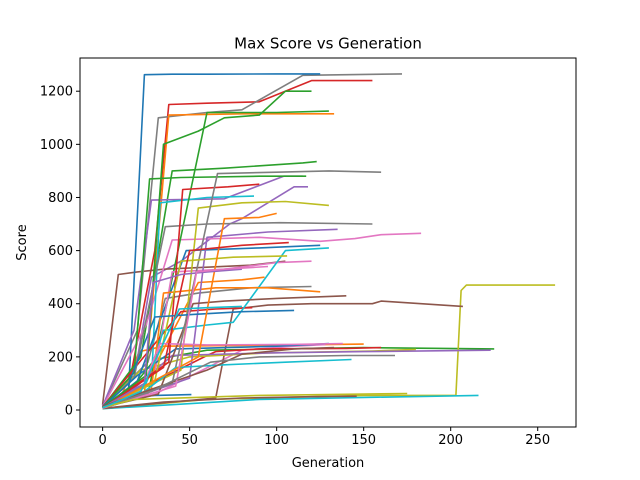 Image resolution: width=640 pixels, height=480 pixels. Describe the element at coordinates (450, 440) in the screenshot. I see `x-tick-label: 200` at that location.